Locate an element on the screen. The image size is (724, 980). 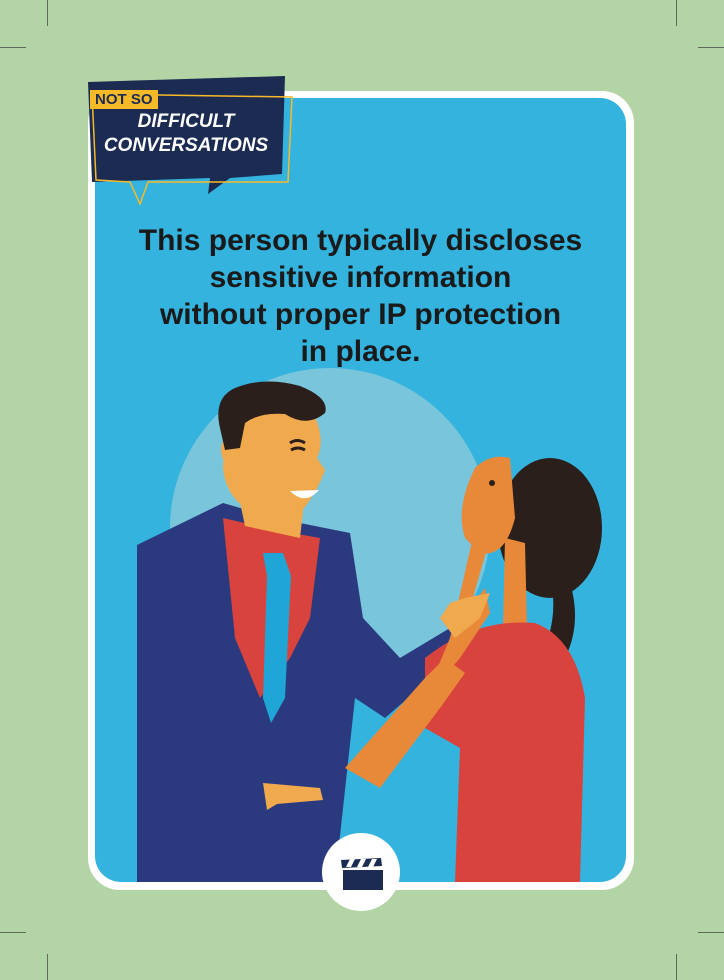
man-tie is located at coordinates (277, 638).